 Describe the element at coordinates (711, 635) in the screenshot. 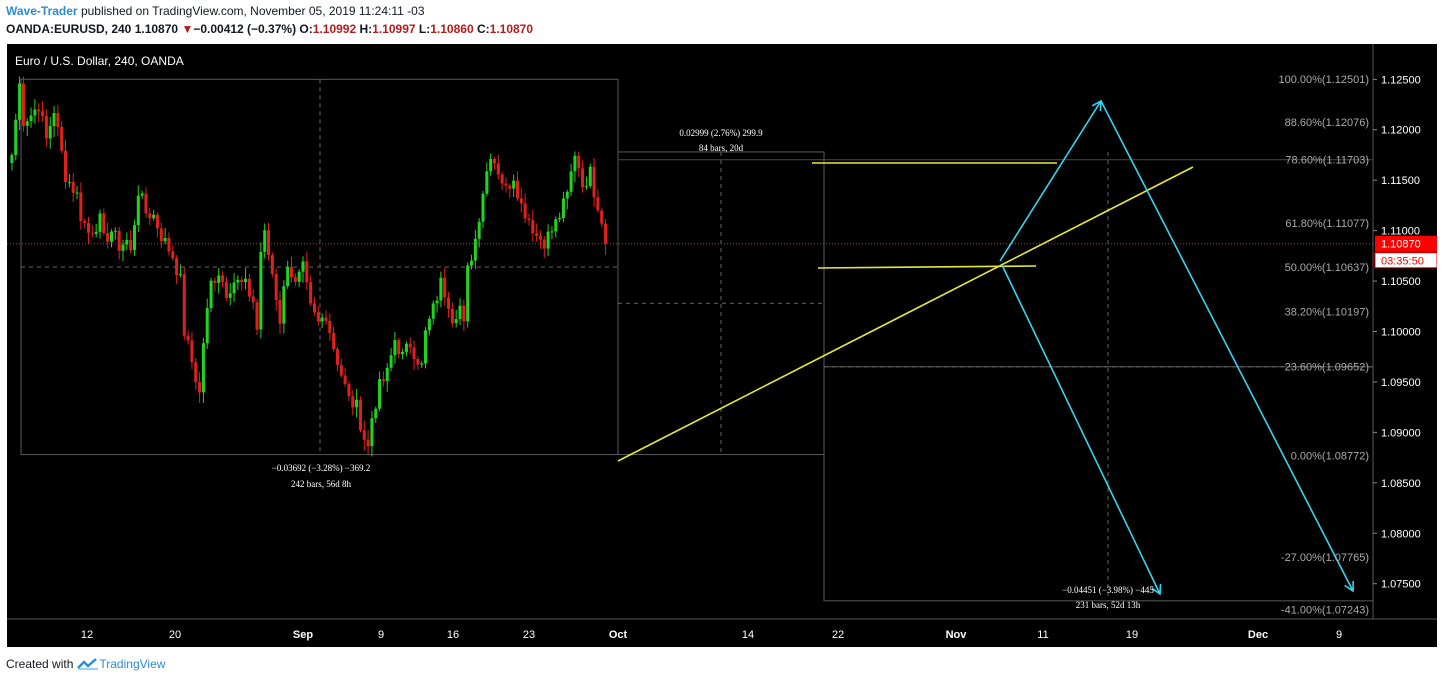

I see `time-axis: 12 20 Sep 9 16 23 Oct 14 22 Nov 11 19 Dec 9` at that location.